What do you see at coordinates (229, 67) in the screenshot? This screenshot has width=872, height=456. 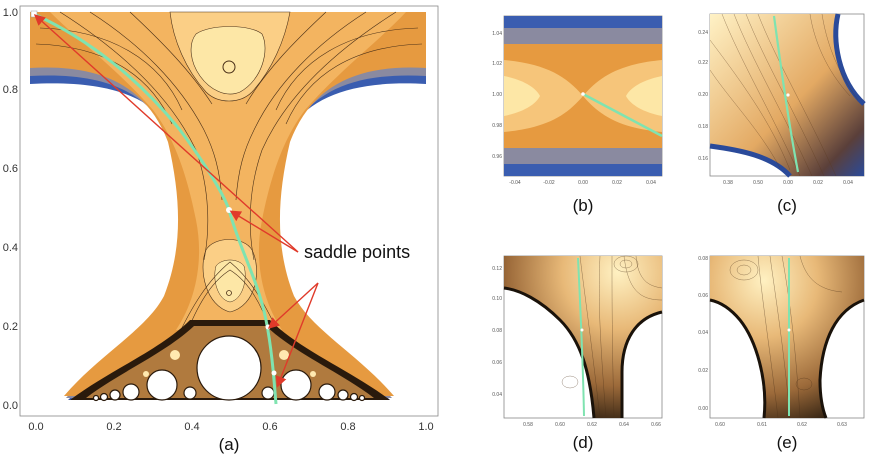 I see `minimum-marker-upper` at bounding box center [229, 67].